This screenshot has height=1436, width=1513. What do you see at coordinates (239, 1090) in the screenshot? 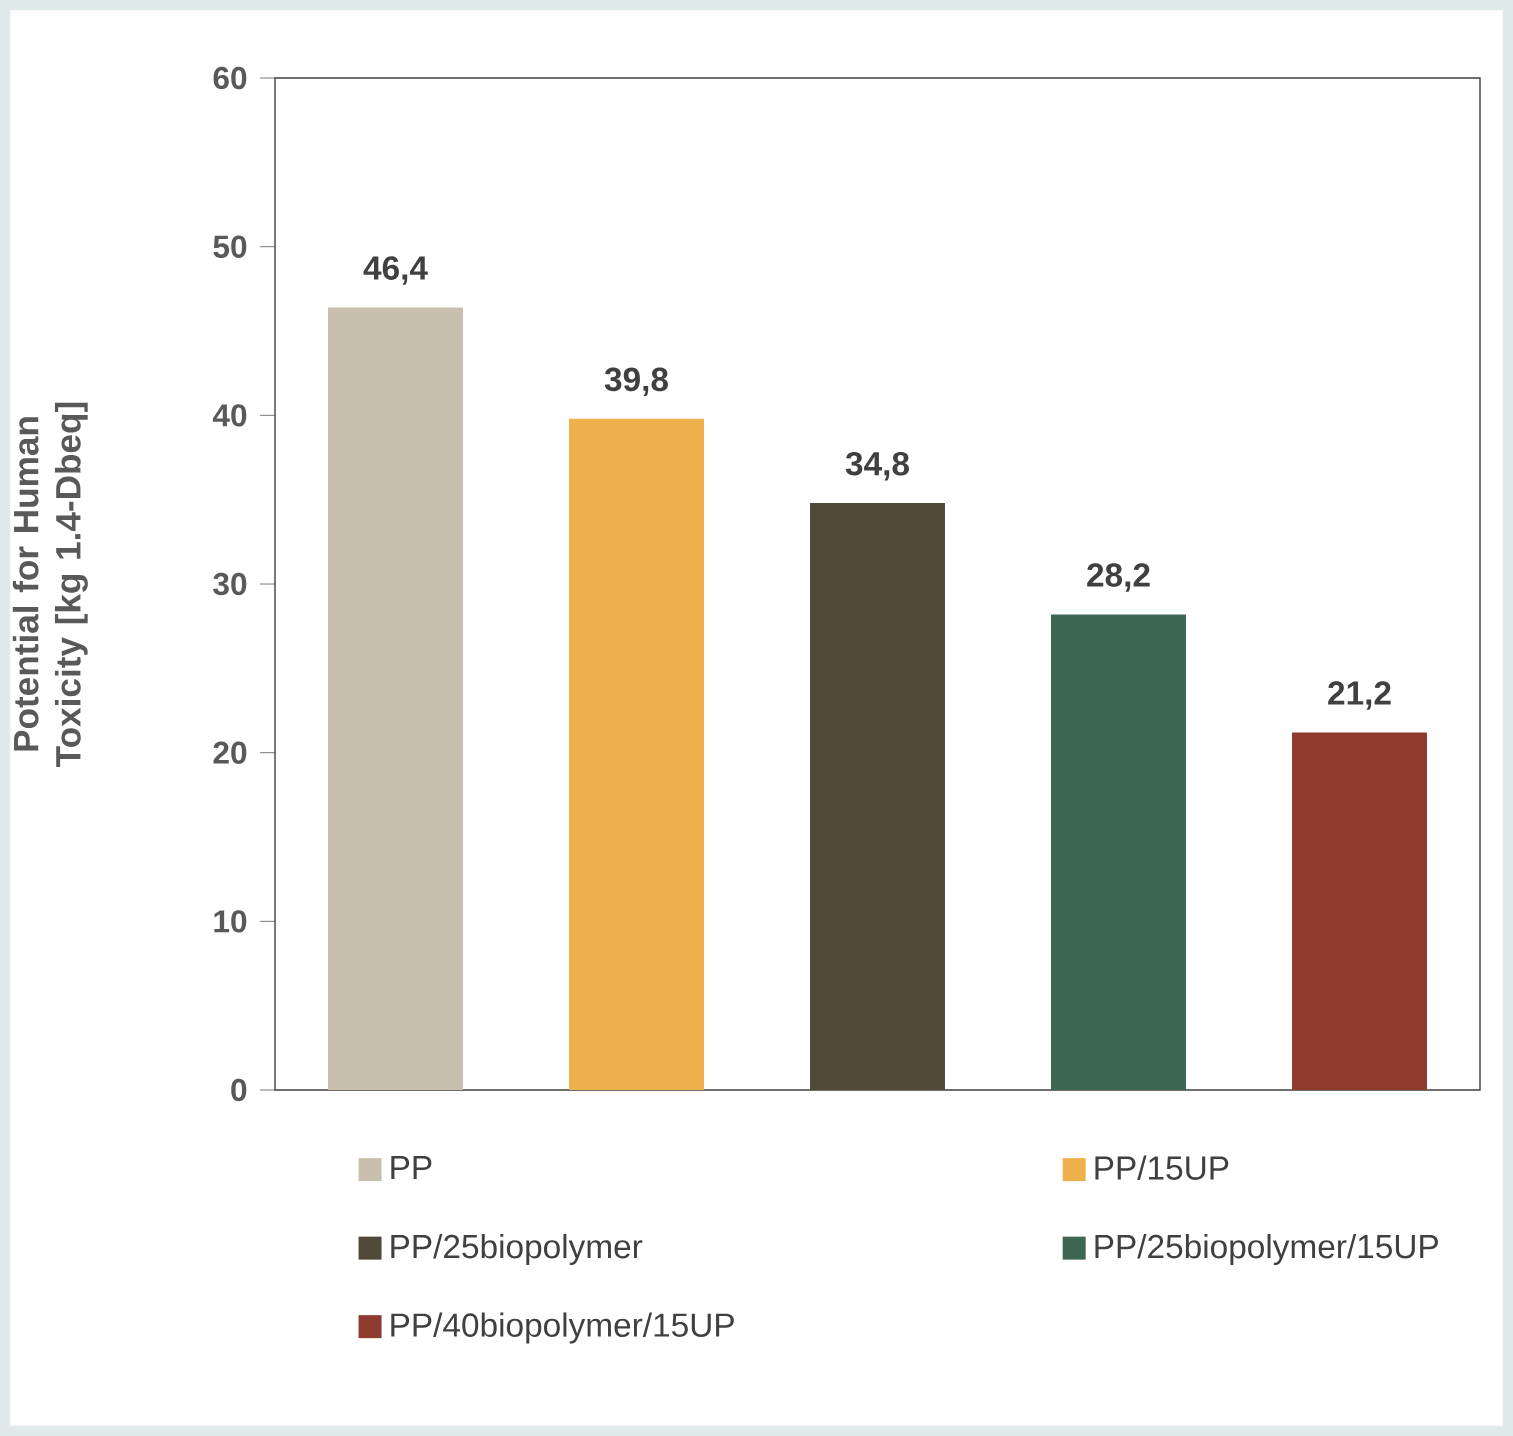
I see `y-tick-label: 0` at bounding box center [239, 1090].